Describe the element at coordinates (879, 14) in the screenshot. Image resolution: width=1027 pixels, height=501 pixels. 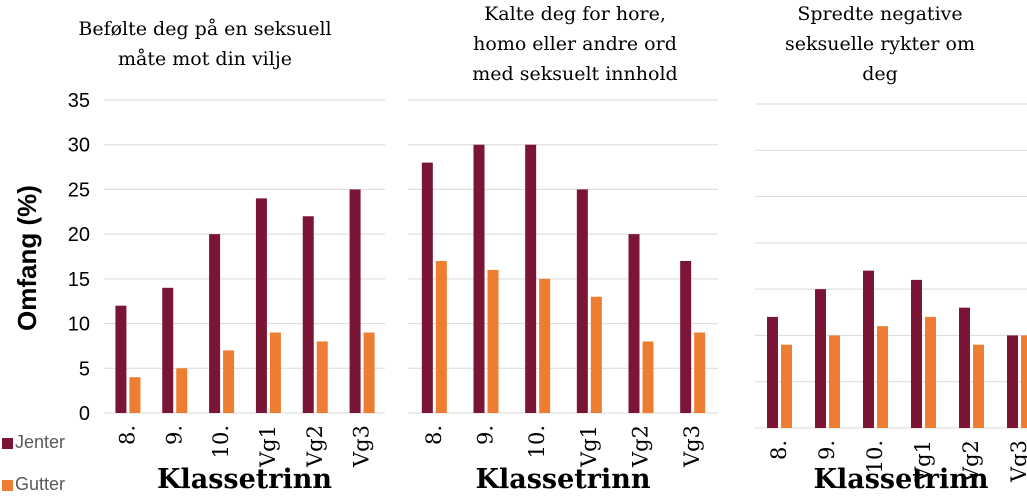
I see `chart-title: Spredte negative` at that location.